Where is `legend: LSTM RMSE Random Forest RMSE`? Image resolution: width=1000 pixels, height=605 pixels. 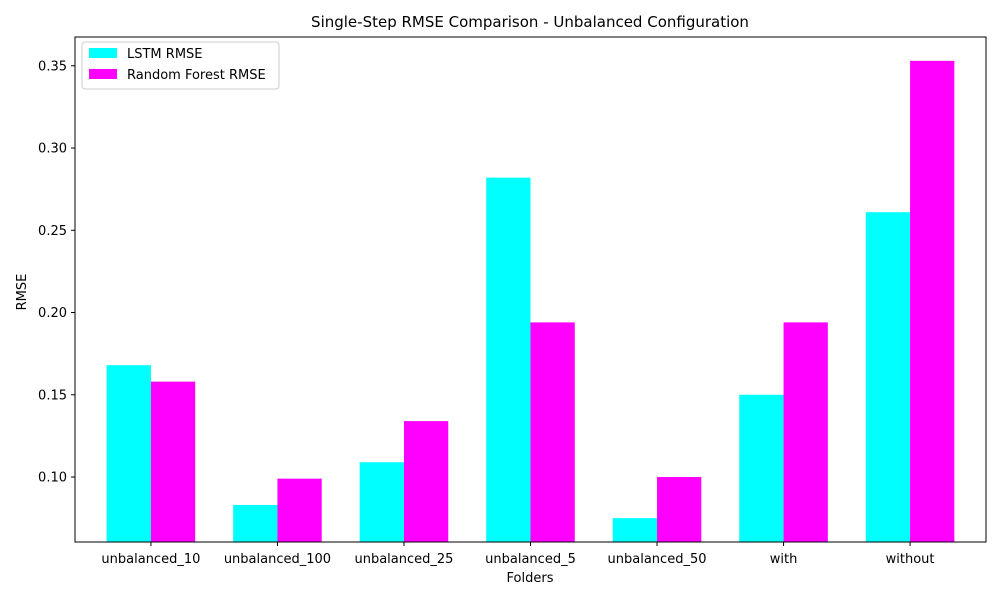 legend: LSTM RMSE Random Forest RMSE is located at coordinates (180, 65).